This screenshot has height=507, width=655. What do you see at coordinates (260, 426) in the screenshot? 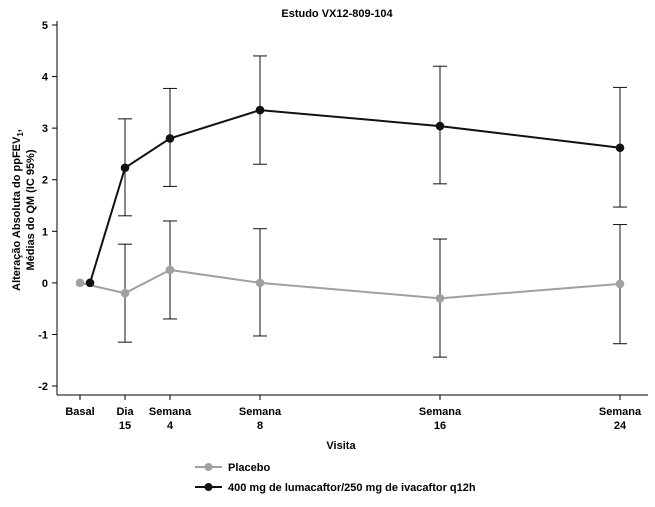
I see `x-tick-label-line2: 8` at bounding box center [260, 426].